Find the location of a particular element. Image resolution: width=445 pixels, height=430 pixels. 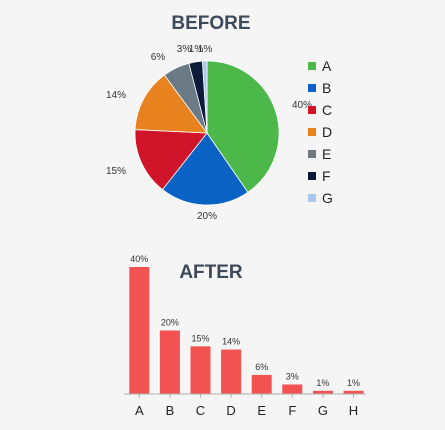

legend-swatch-c is located at coordinates (312, 110).